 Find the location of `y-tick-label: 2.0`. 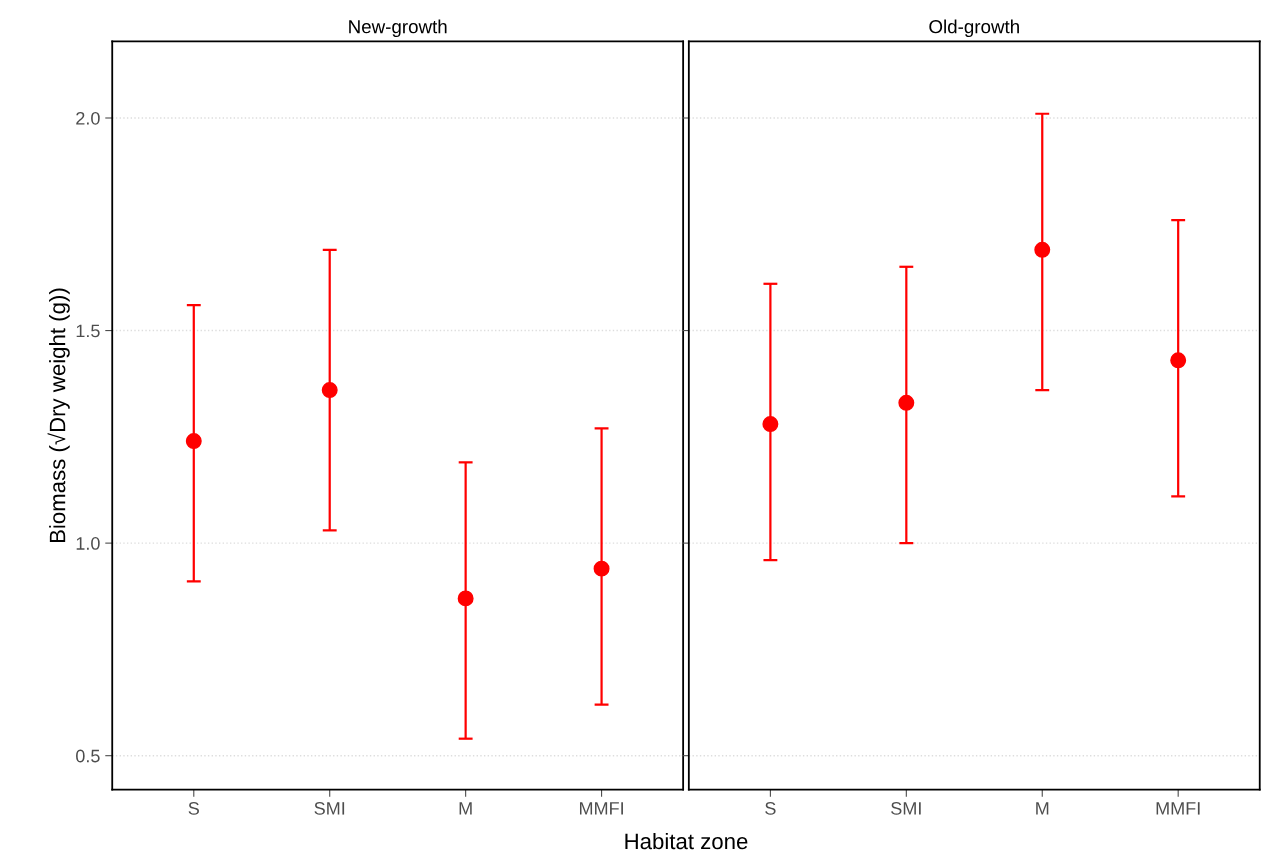

y-tick-label: 2.0 is located at coordinates (88, 118).